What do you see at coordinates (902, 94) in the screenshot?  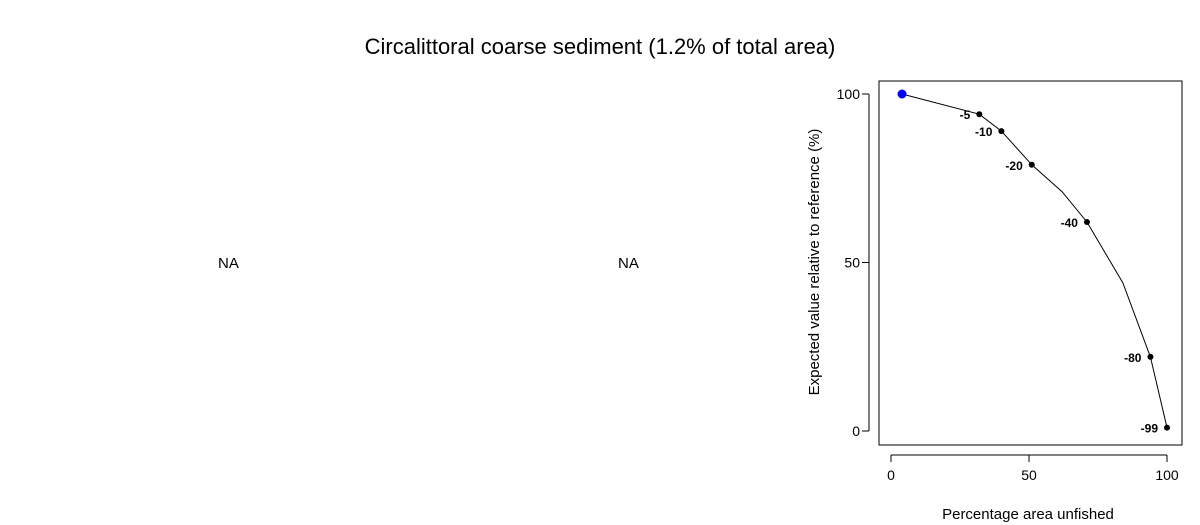 I see `reference-point` at bounding box center [902, 94].